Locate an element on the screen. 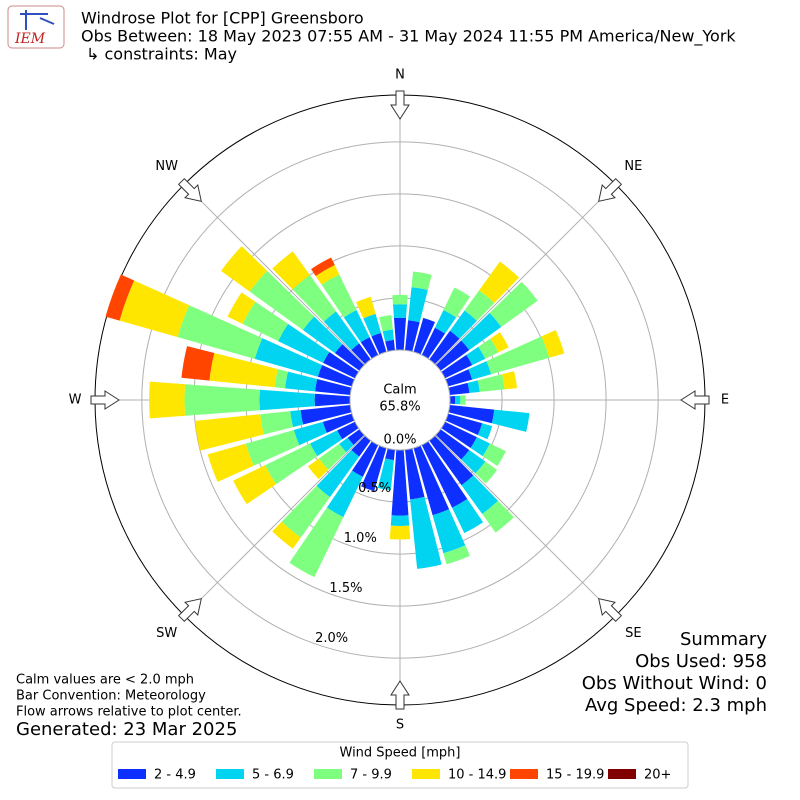  logo: IEM is located at coordinates (36, 27).